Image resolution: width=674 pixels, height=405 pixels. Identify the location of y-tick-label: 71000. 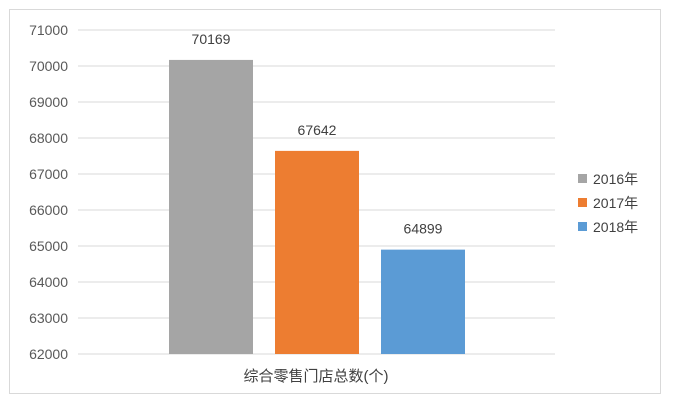
(48, 30).